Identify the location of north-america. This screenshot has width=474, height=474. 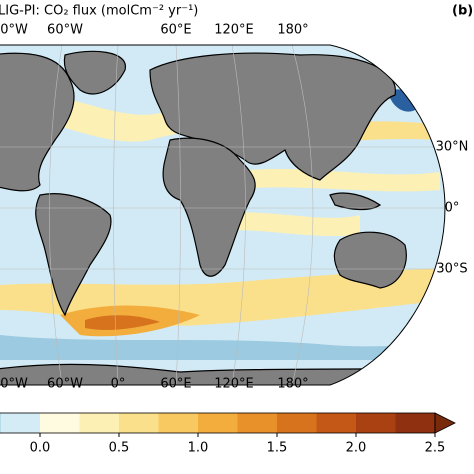
(37, 122).